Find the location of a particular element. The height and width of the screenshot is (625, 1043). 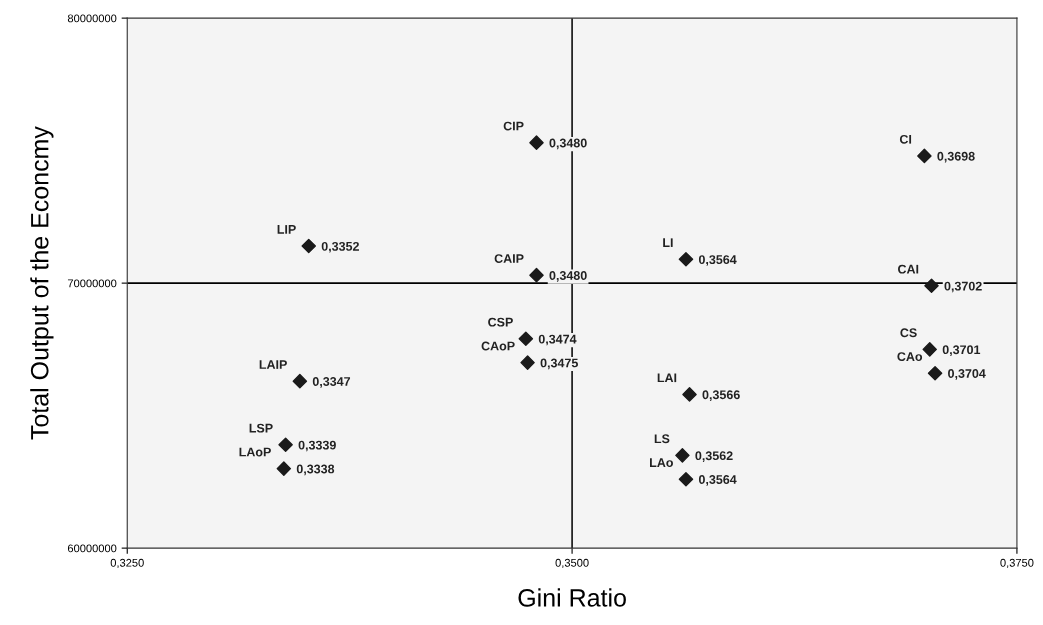

annotation: CAoP is located at coordinates (498, 346).